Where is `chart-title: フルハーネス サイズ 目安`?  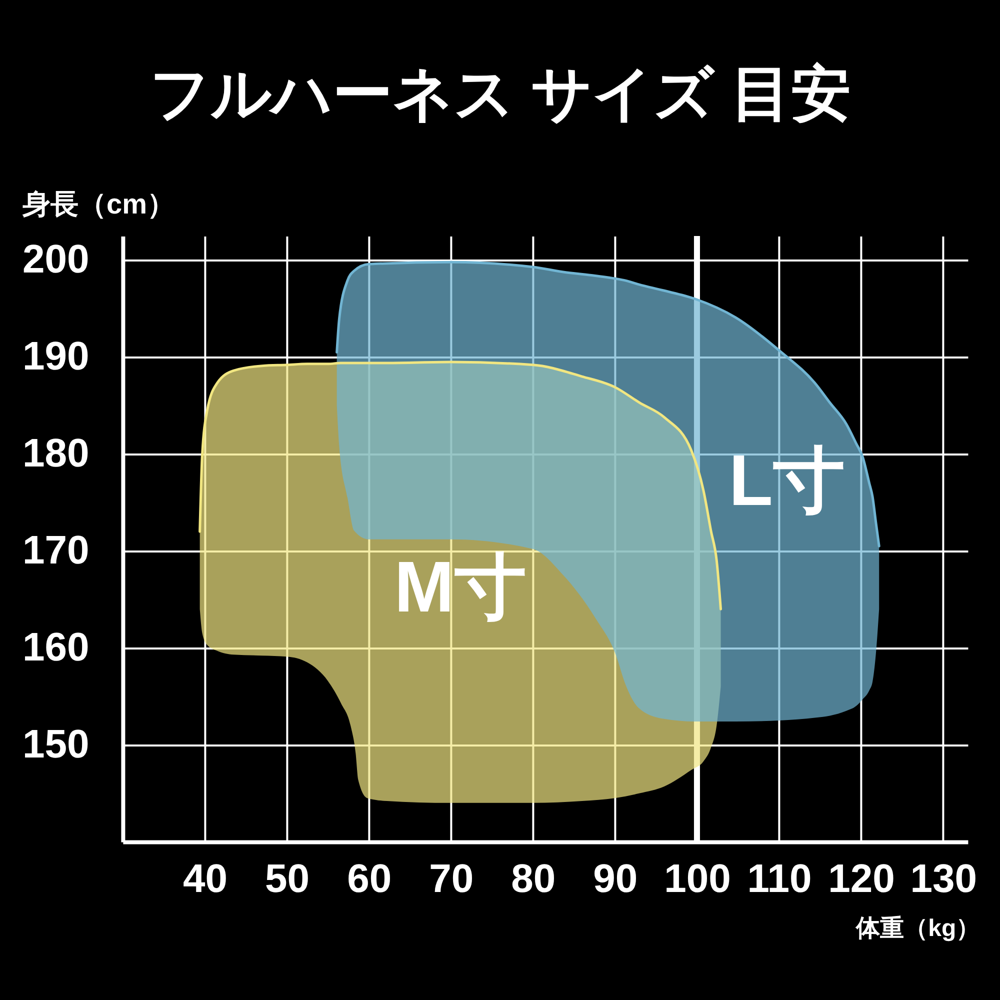
chart-title: フルハーネス サイズ 目安 is located at coordinates (500, 93).